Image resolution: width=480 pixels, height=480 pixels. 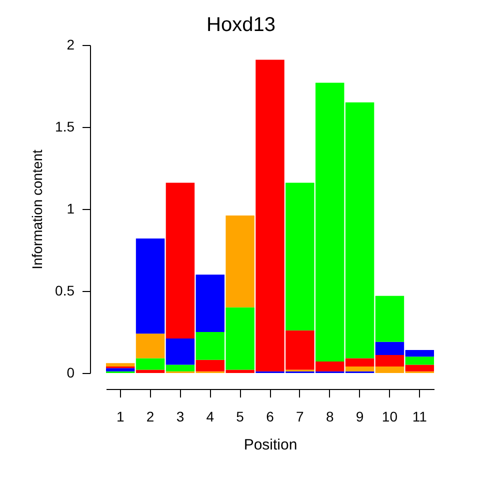 I want to click on y-tick-label: 2, so click(x=70, y=44).